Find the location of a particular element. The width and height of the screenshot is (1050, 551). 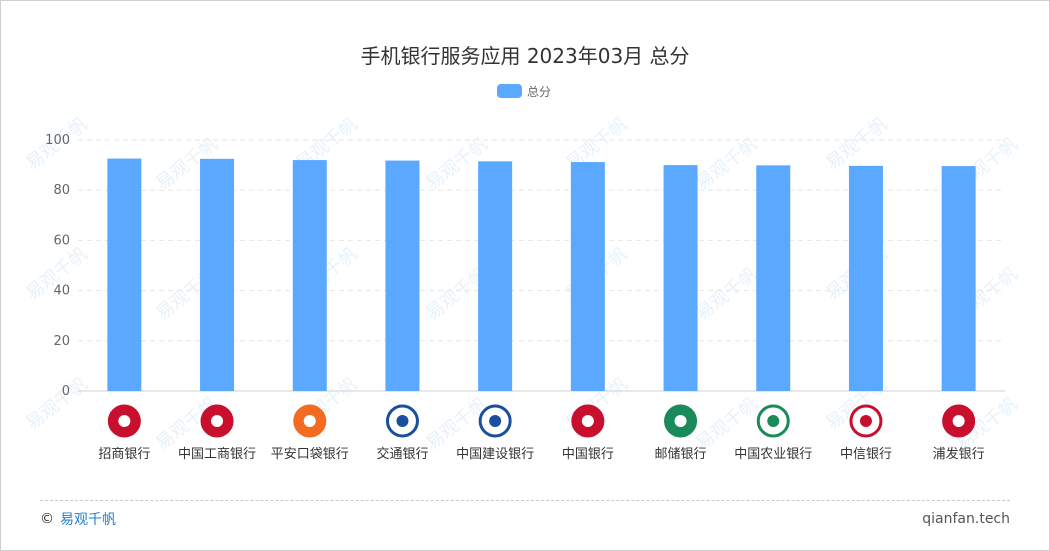

category-label: 中信银行 is located at coordinates (866, 454).